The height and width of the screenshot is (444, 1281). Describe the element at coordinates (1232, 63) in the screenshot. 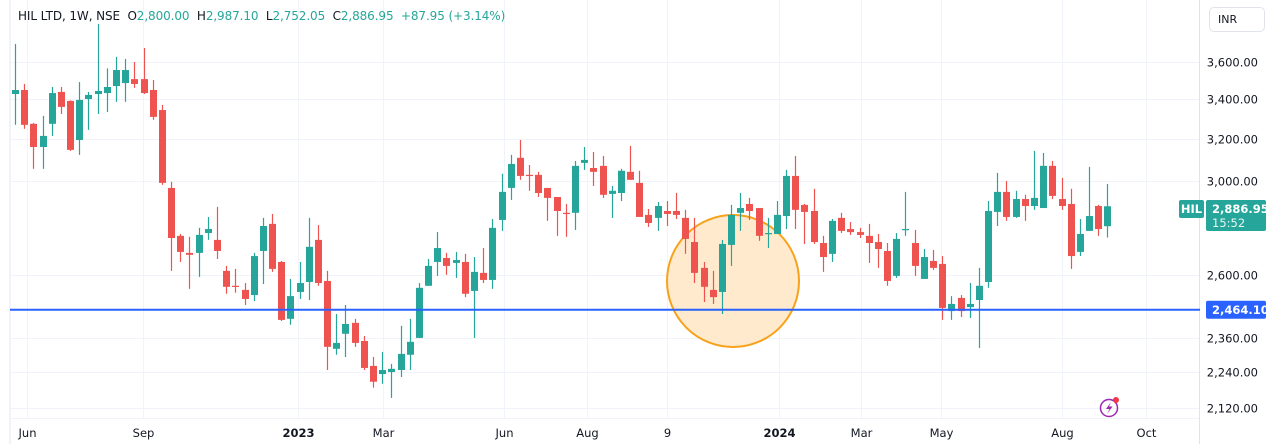

I see `price-tick-label: 3,600.00` at that location.